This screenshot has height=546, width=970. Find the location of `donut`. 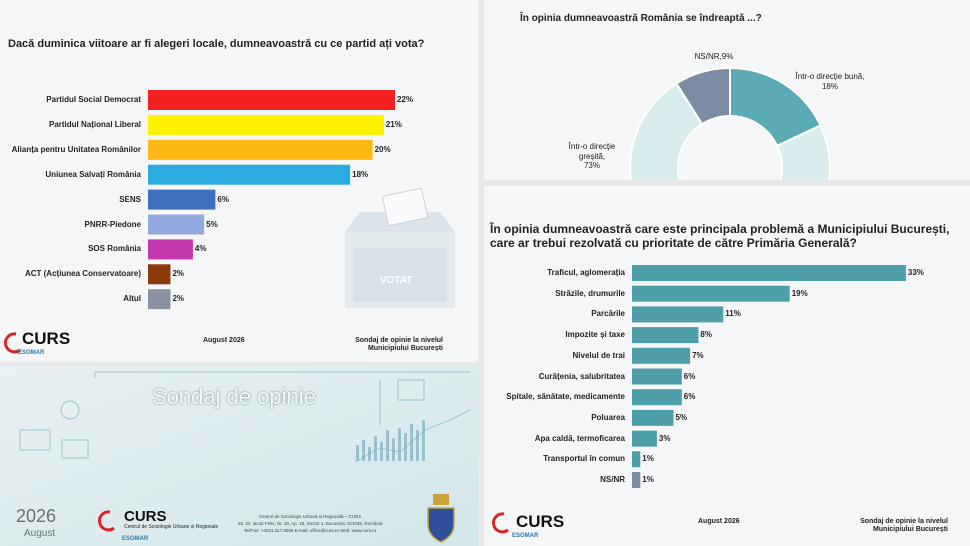

donut is located at coordinates (730, 123).